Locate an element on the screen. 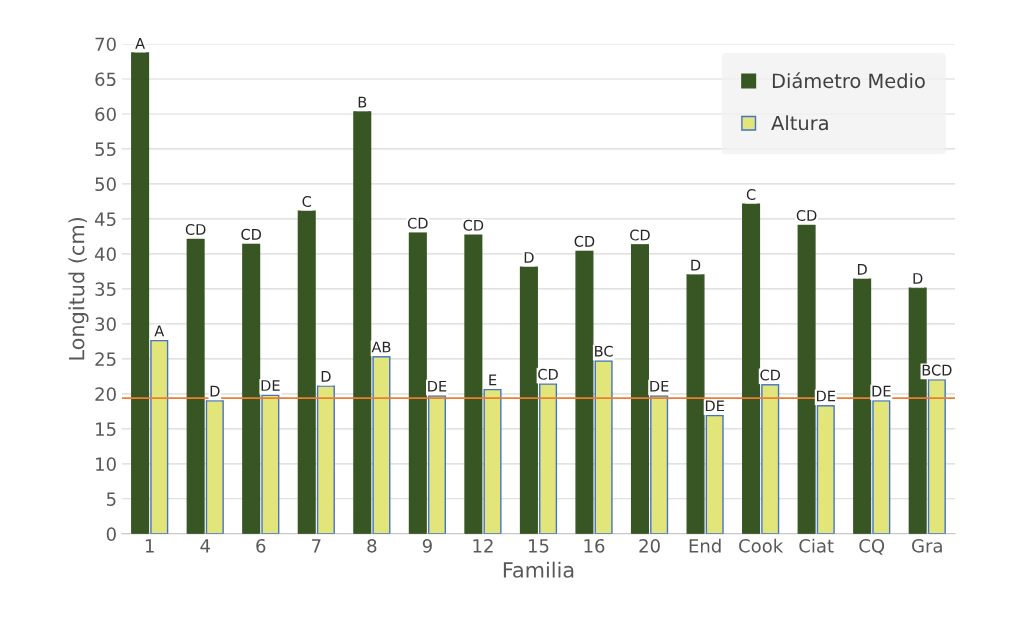  y-tick-label: 35 is located at coordinates (105, 289).